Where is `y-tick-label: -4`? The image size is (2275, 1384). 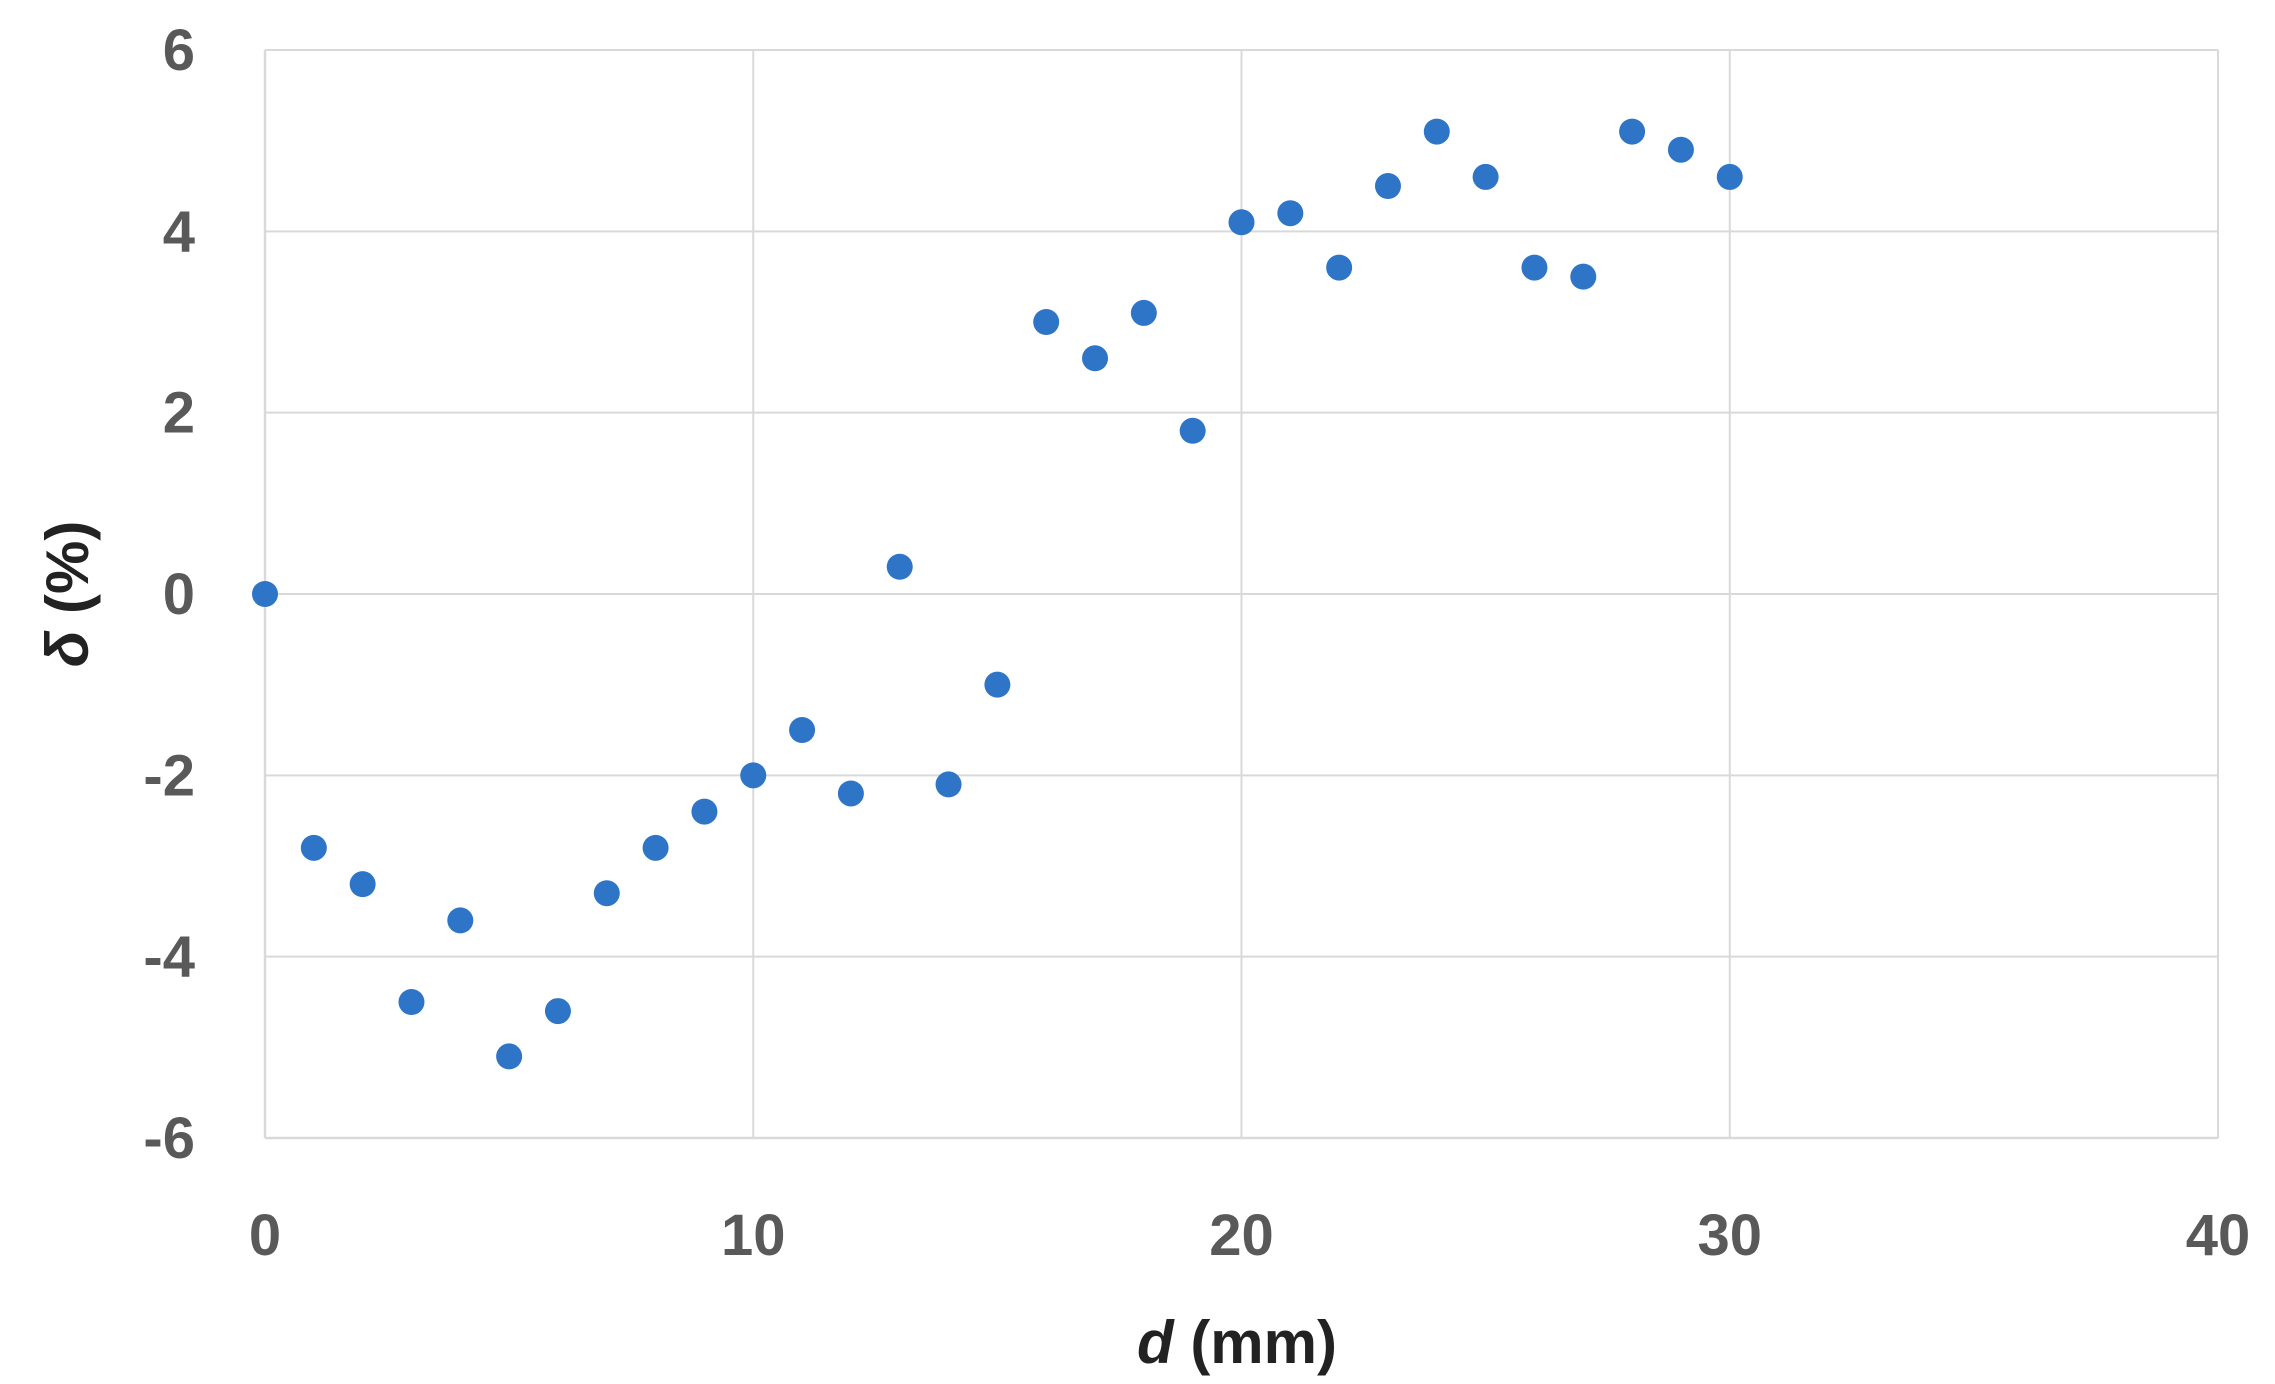 y-tick-label: -4 is located at coordinates (169, 957).